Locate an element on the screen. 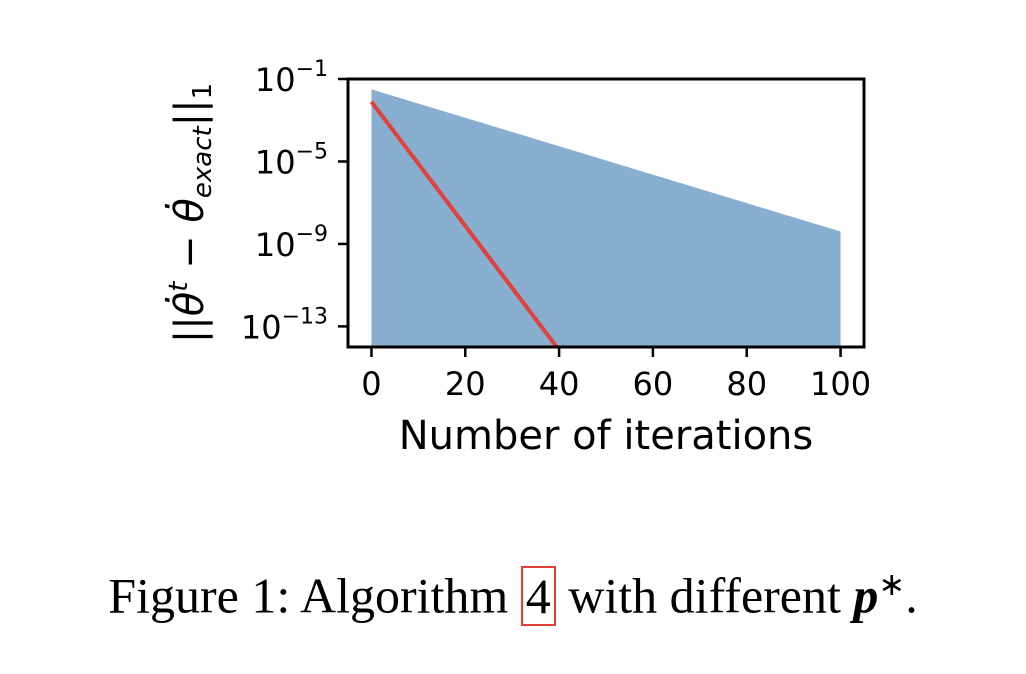 This screenshot has height=674, width=1026. svg-text: ||θ̇t − θ̇exact||1 is located at coordinates (191, 213).